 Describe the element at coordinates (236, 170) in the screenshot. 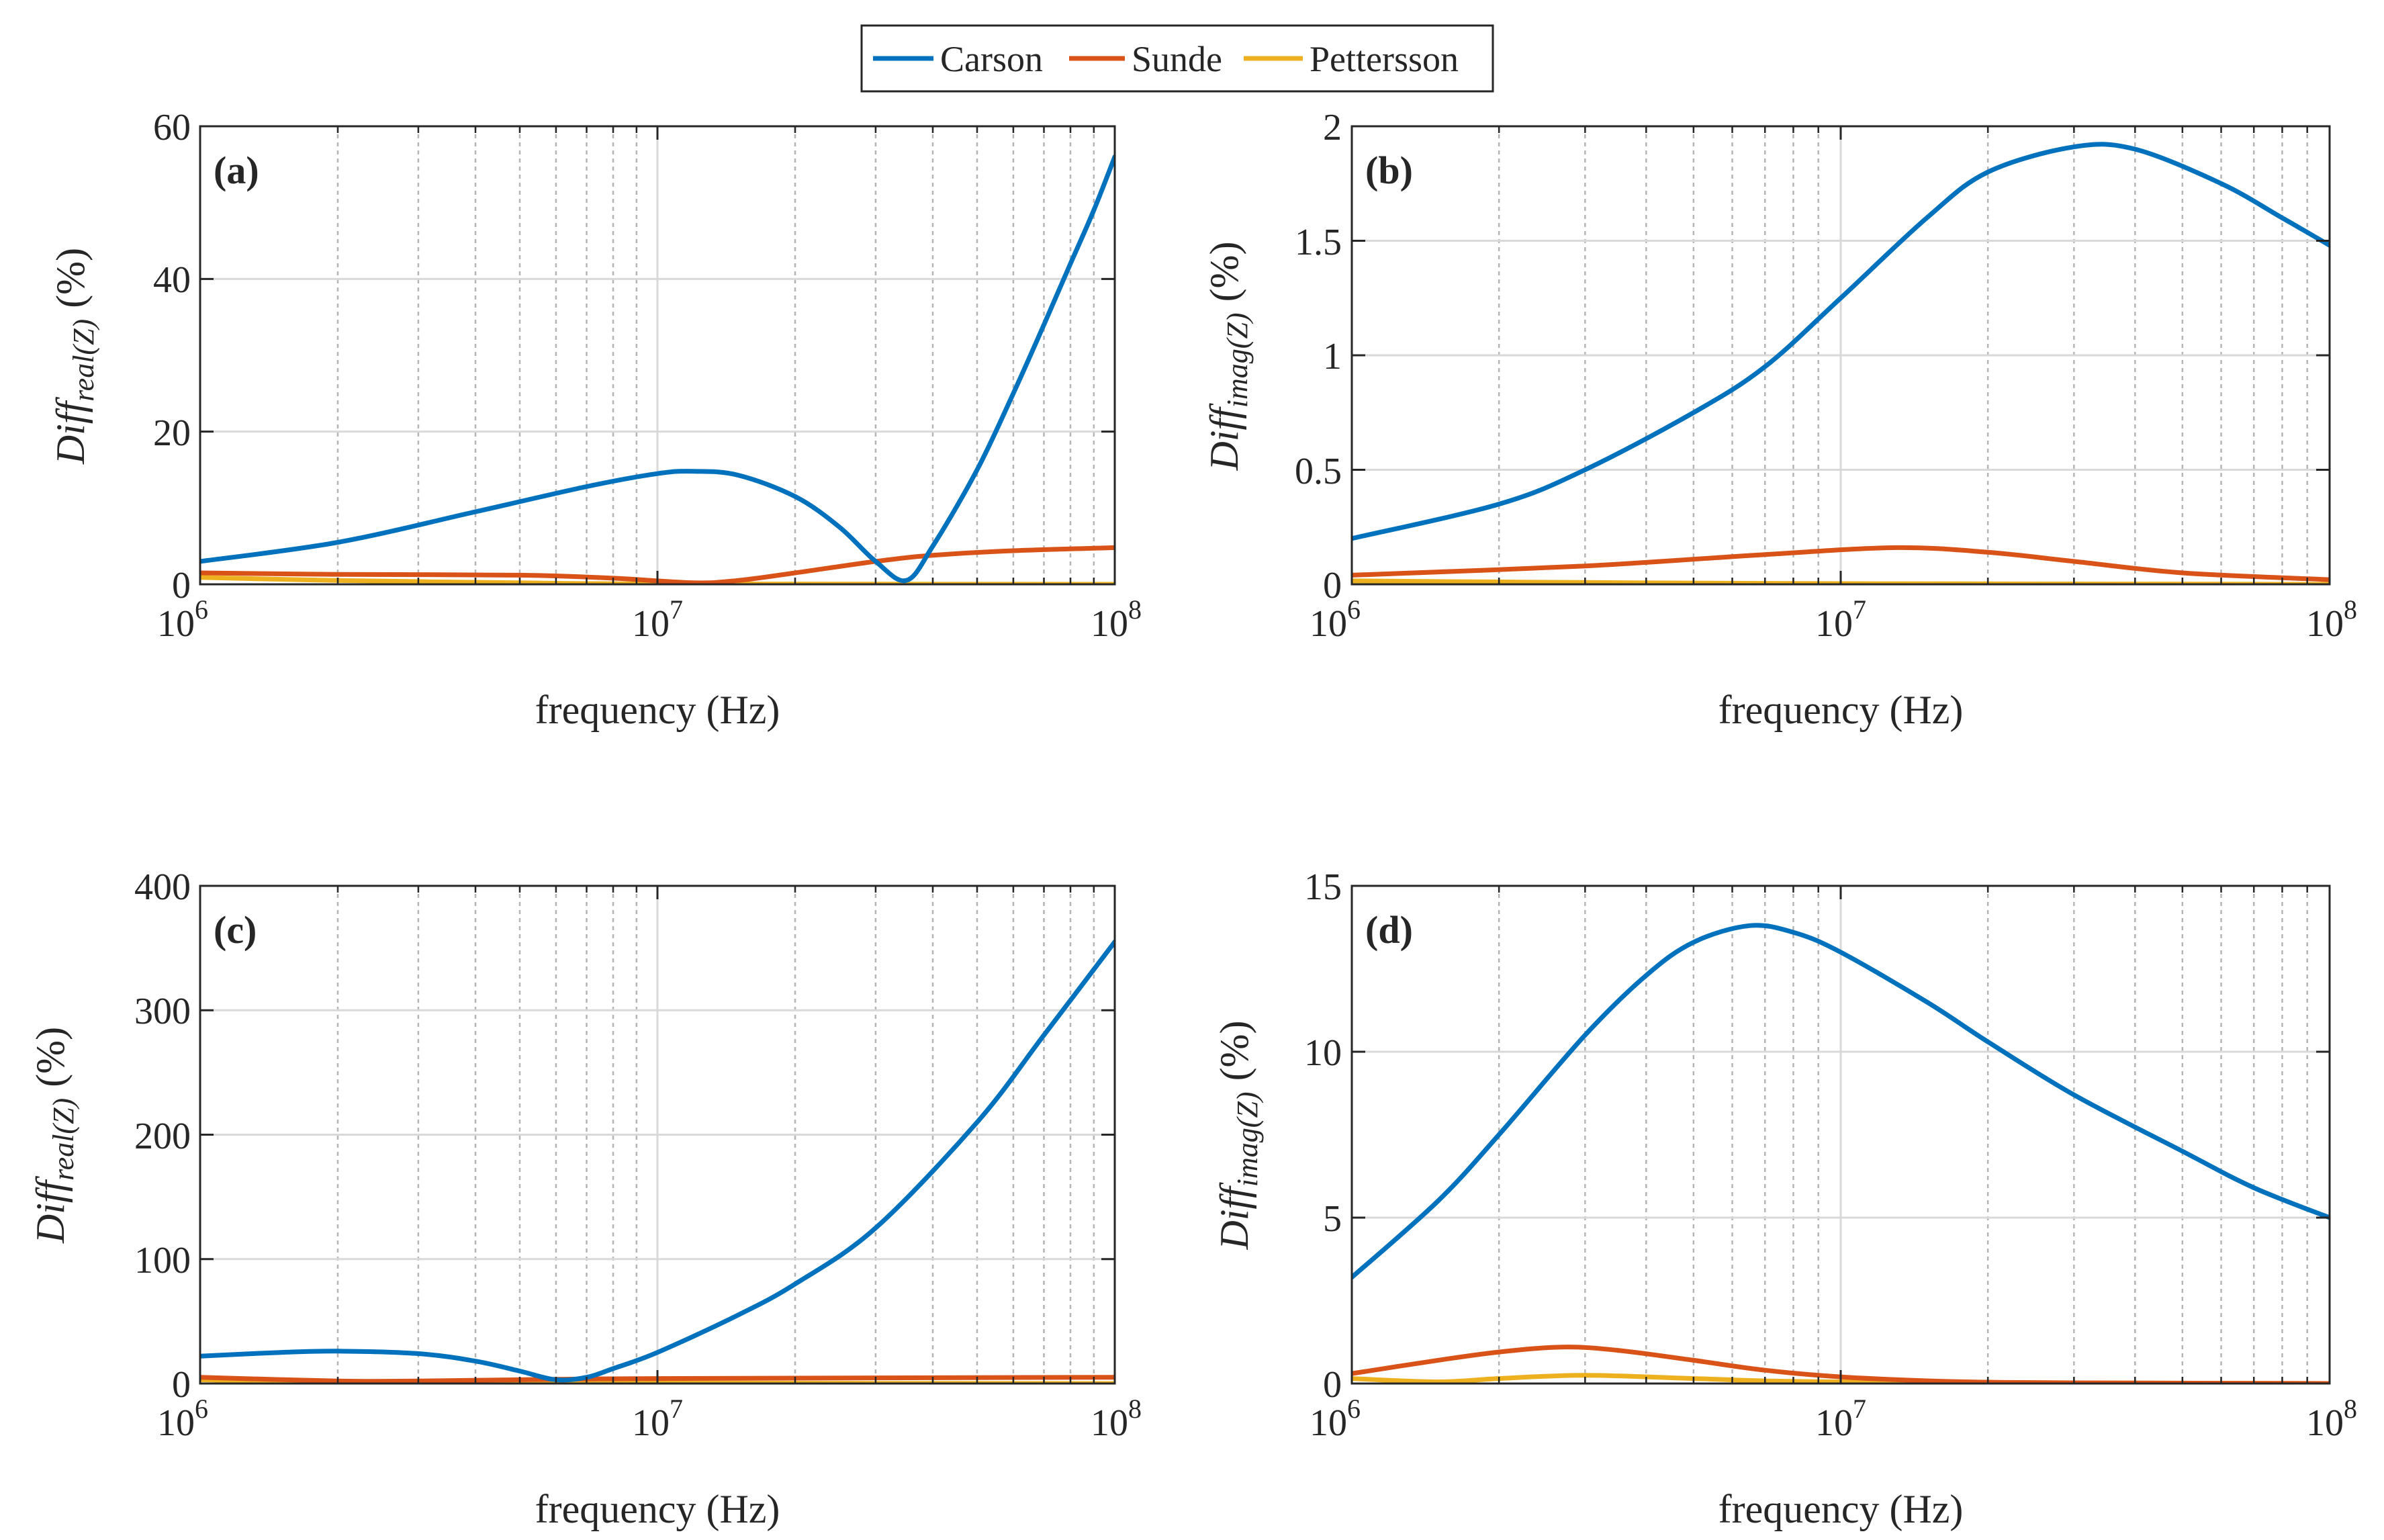

I see `panel-label: (a)` at that location.